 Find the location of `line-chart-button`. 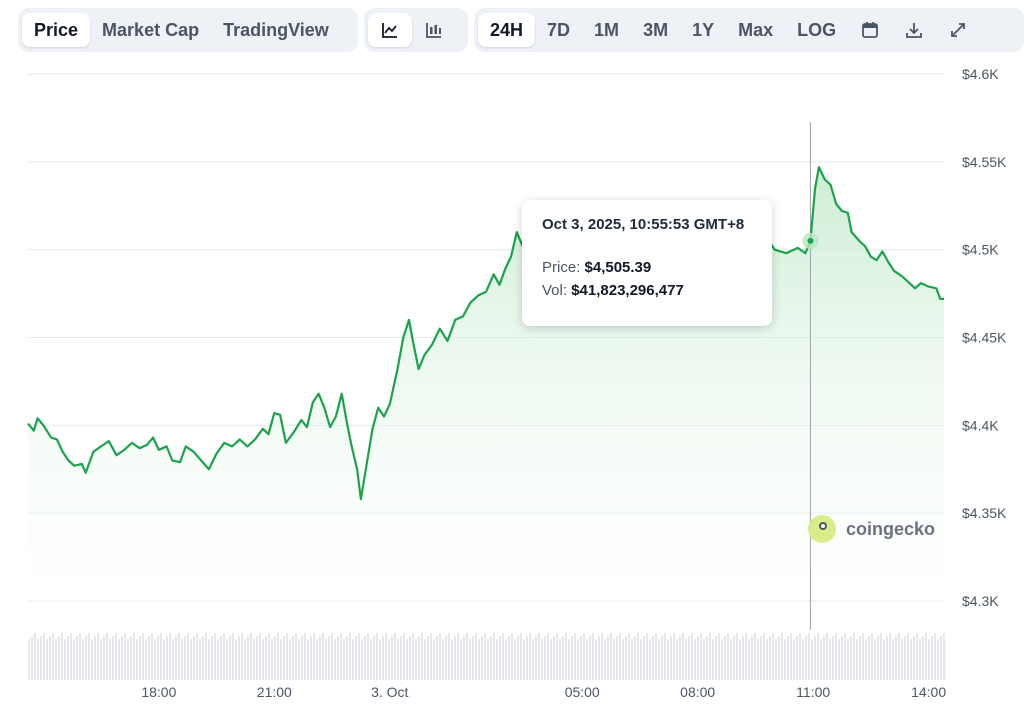

line-chart-button is located at coordinates (390, 30).